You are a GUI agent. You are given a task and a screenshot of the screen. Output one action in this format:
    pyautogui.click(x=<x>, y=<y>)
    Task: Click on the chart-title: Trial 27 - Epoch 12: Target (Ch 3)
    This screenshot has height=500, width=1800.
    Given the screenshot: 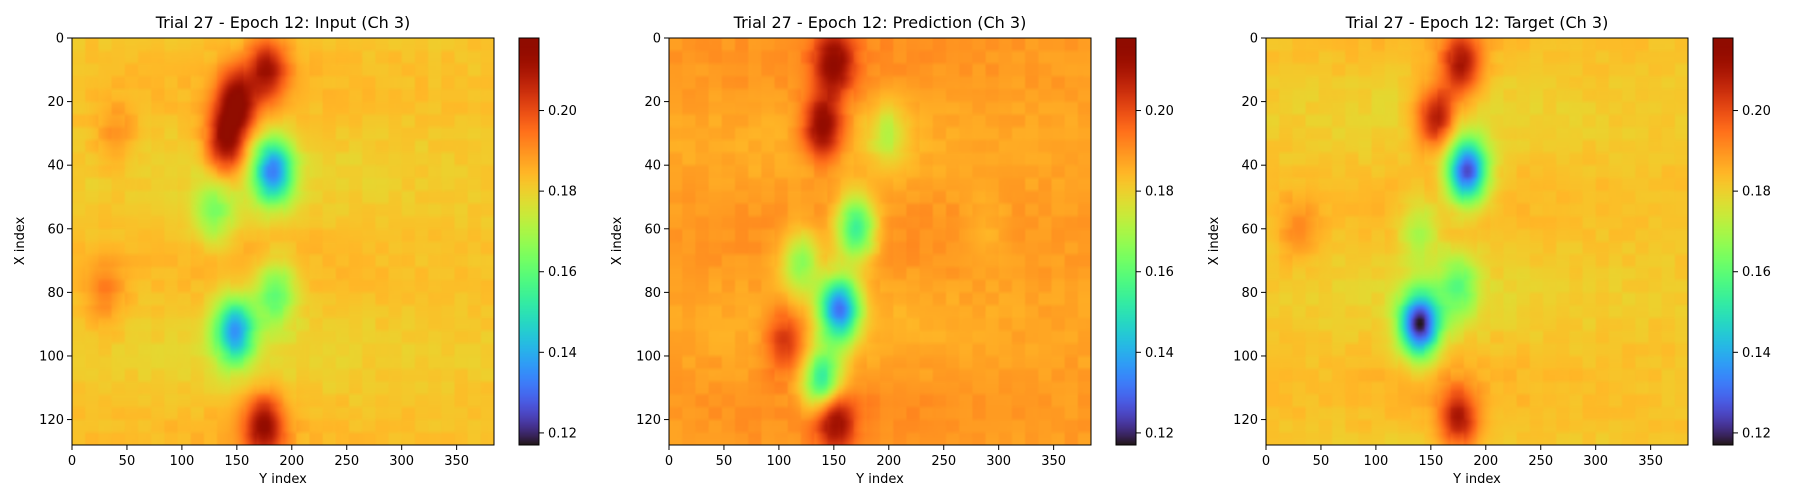 What is the action you would take?
    pyautogui.click(x=1477, y=22)
    